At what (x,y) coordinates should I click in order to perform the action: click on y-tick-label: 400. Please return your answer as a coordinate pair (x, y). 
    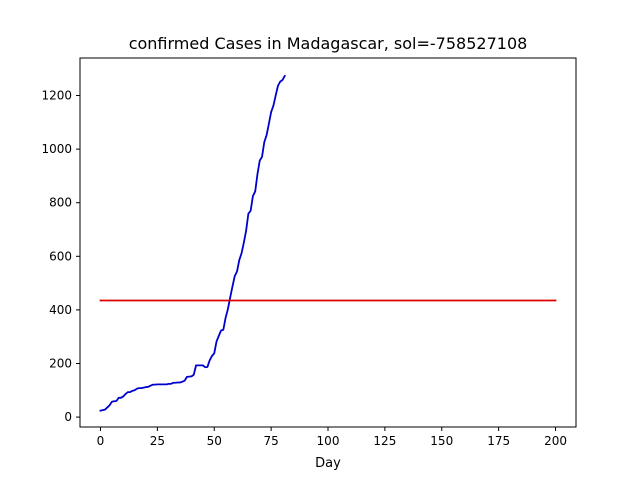
    Looking at the image, I should click on (60, 310).